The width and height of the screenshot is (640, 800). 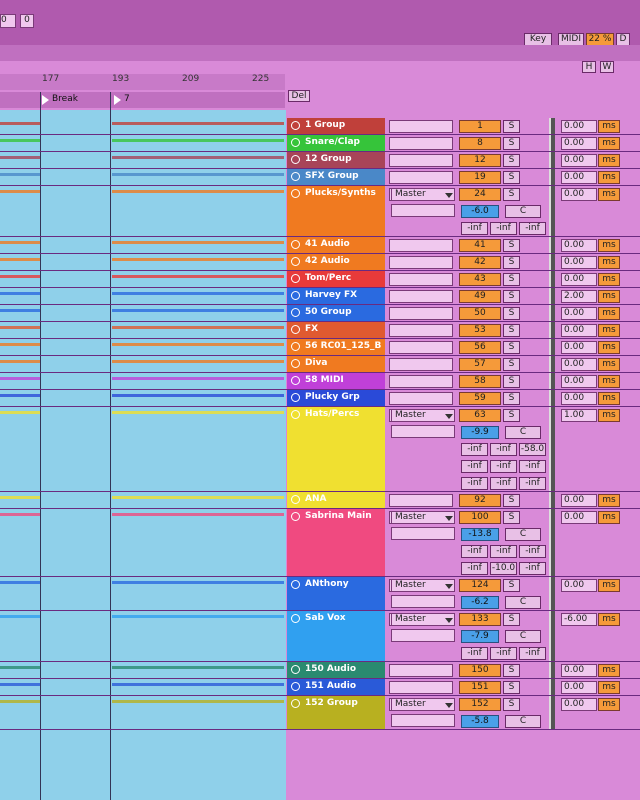 What do you see at coordinates (336, 687) in the screenshot?
I see `track-name: 151 Audio` at bounding box center [336, 687].